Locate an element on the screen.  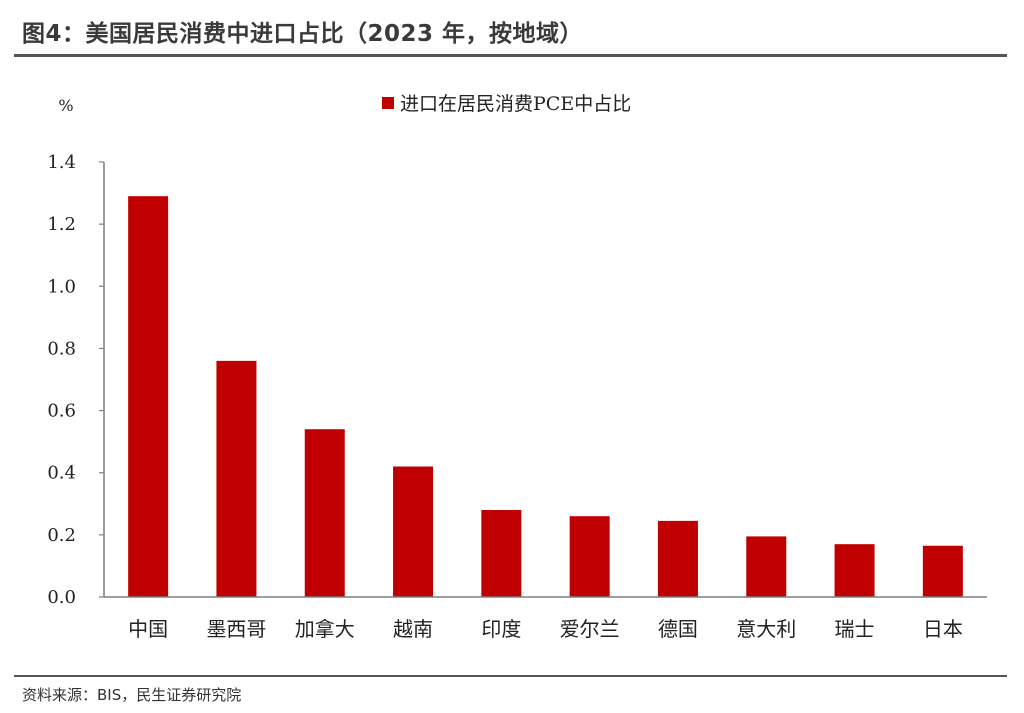
x-category-label: 加拿大 is located at coordinates (325, 629).